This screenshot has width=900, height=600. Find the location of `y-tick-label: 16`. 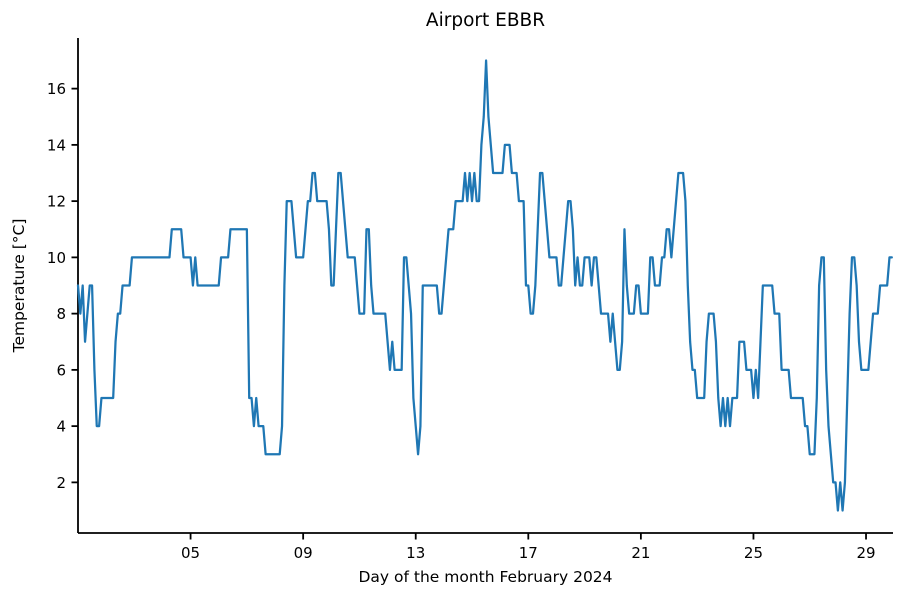

y-tick-label: 16 is located at coordinates (56, 89).